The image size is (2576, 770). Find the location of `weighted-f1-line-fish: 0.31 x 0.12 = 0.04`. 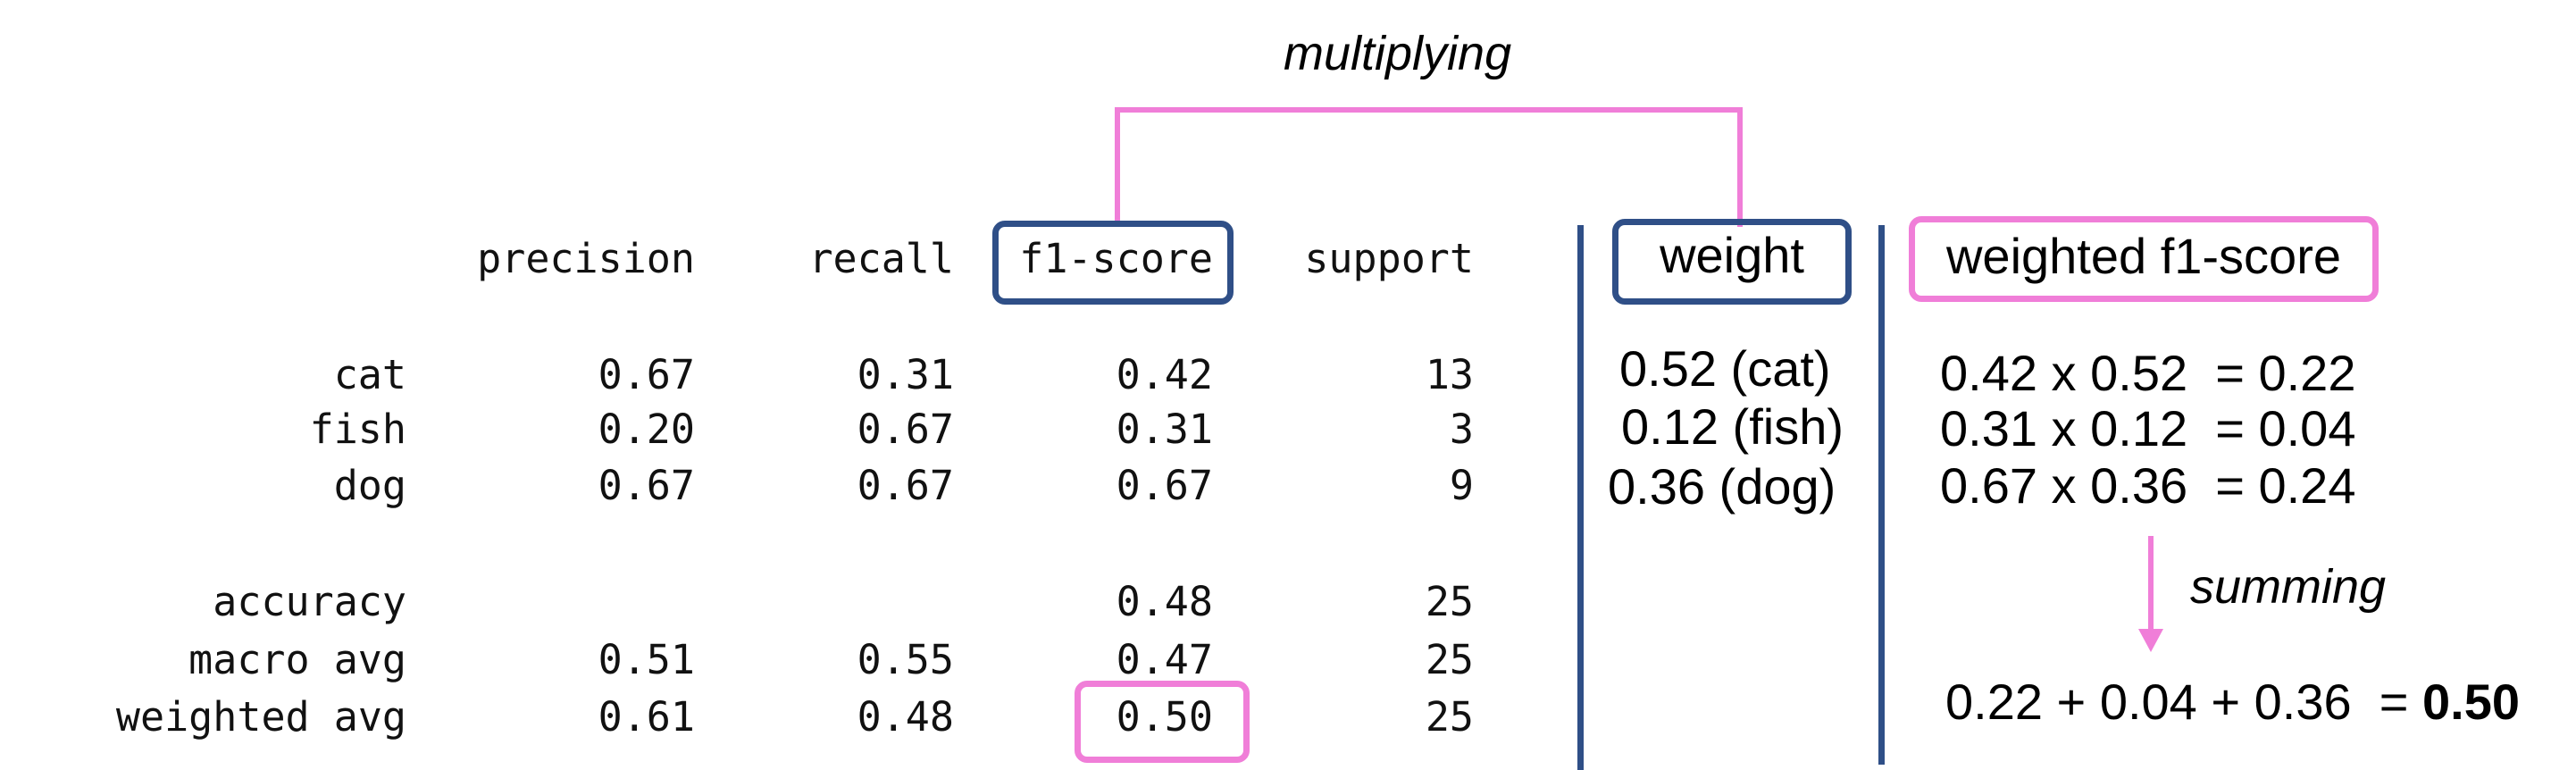

weighted-f1-line-fish: 0.31 x 0.12 = 0.04 is located at coordinates (2148, 428).